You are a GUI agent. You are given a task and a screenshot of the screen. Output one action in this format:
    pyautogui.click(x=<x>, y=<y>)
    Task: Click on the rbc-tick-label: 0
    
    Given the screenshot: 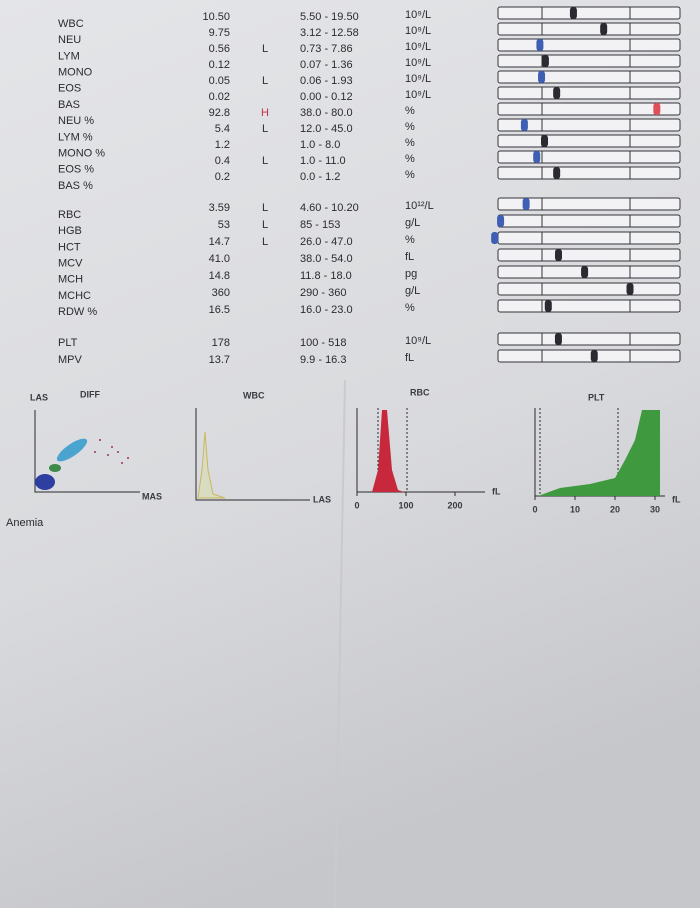 What is the action you would take?
    pyautogui.click(x=356, y=505)
    